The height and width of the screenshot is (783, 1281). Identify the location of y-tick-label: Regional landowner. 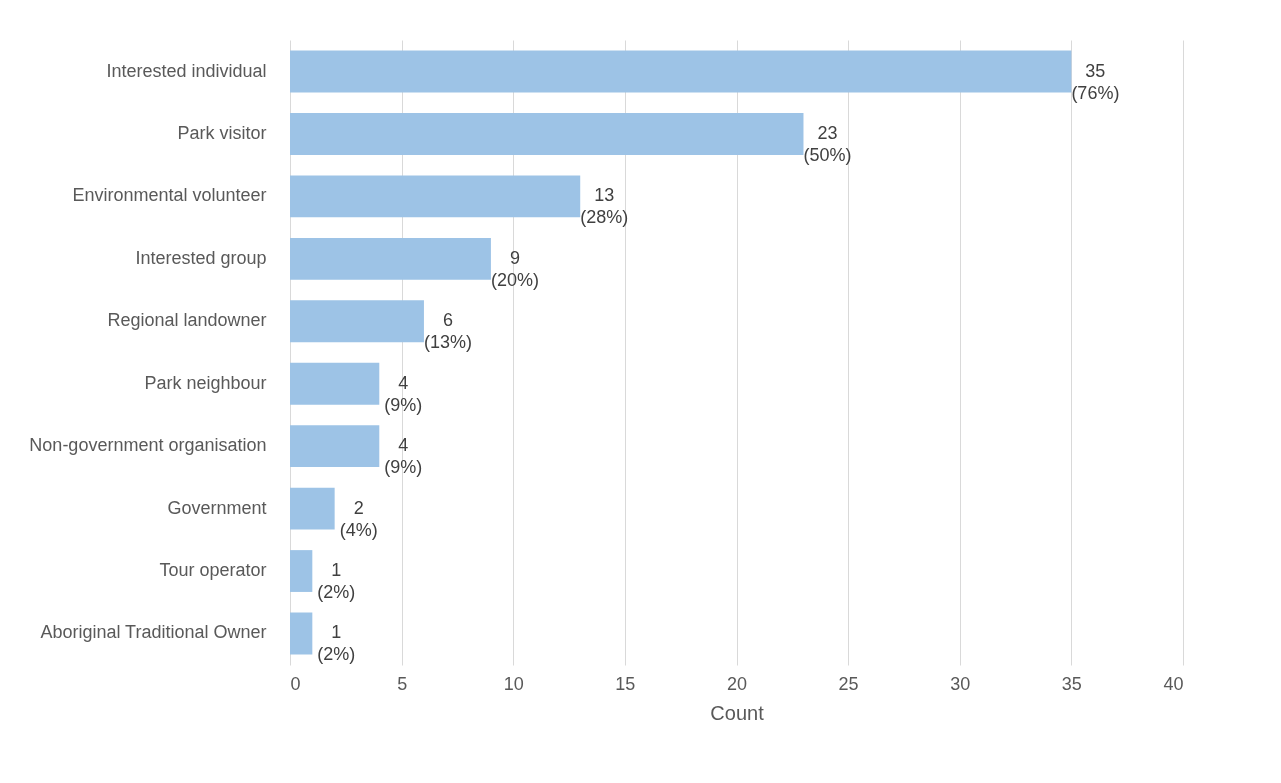
(187, 320).